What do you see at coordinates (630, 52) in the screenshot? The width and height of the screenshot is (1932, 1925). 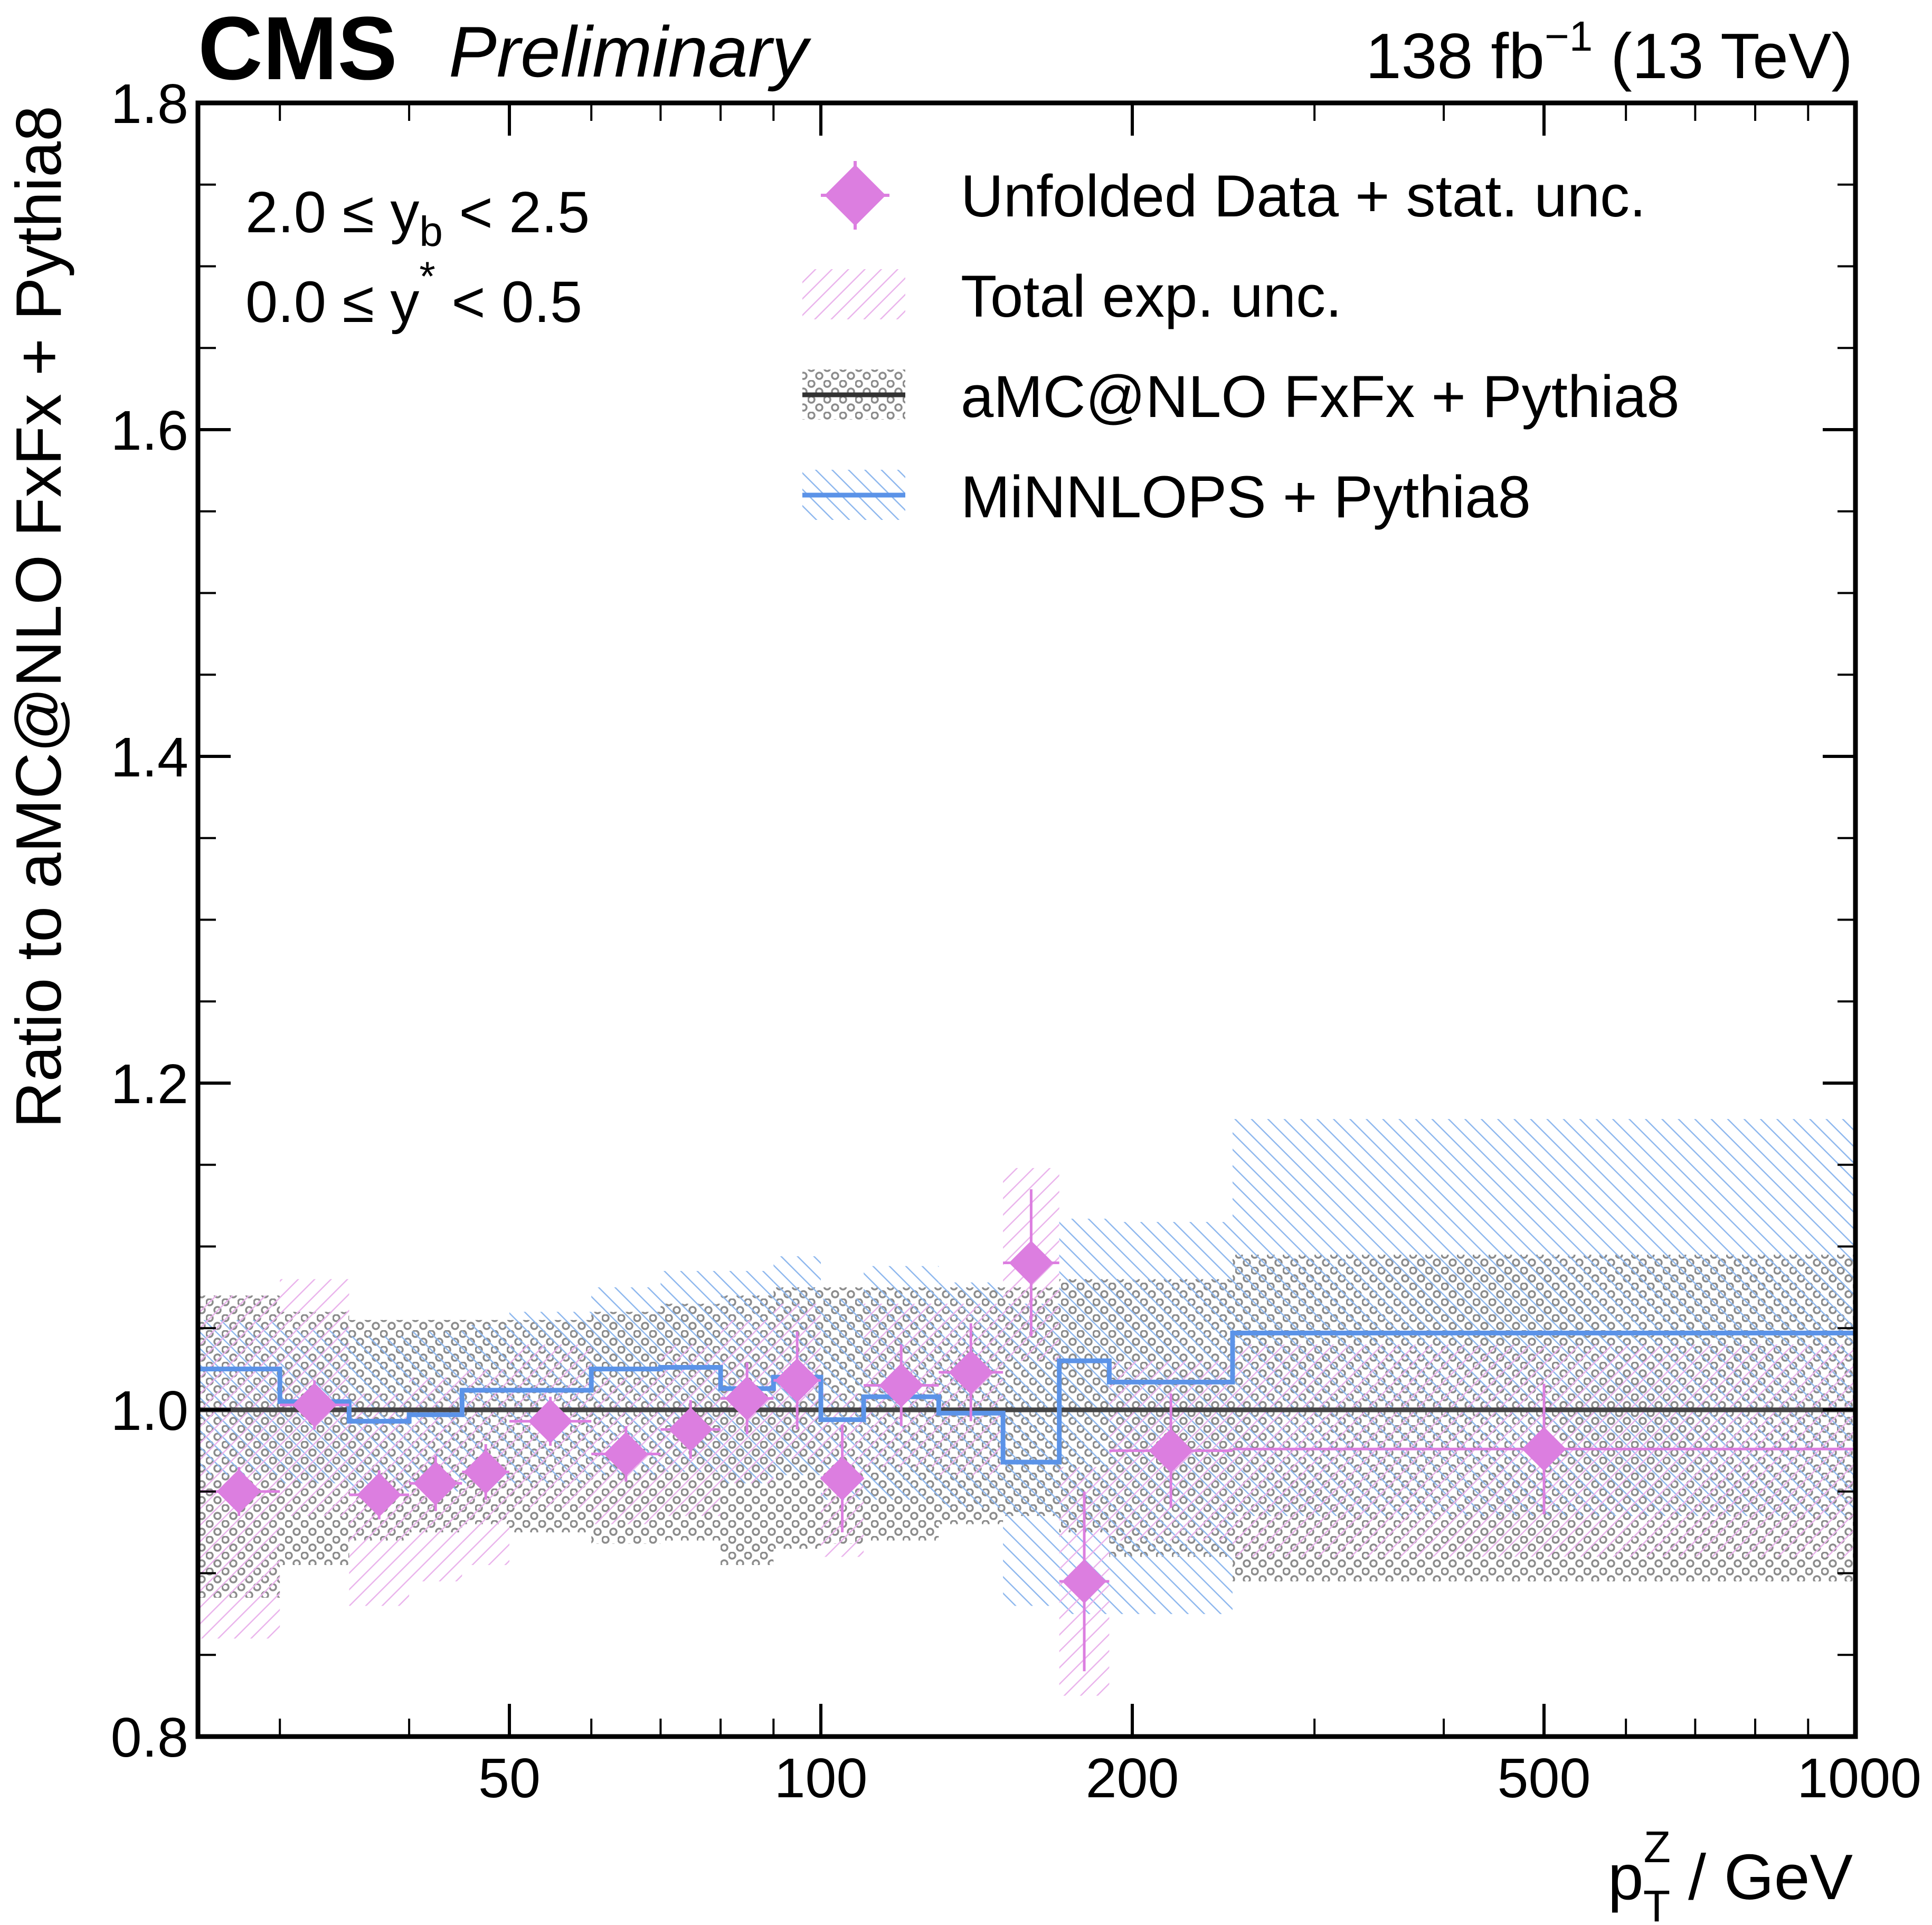 I see `status-label: Preliminary` at bounding box center [630, 52].